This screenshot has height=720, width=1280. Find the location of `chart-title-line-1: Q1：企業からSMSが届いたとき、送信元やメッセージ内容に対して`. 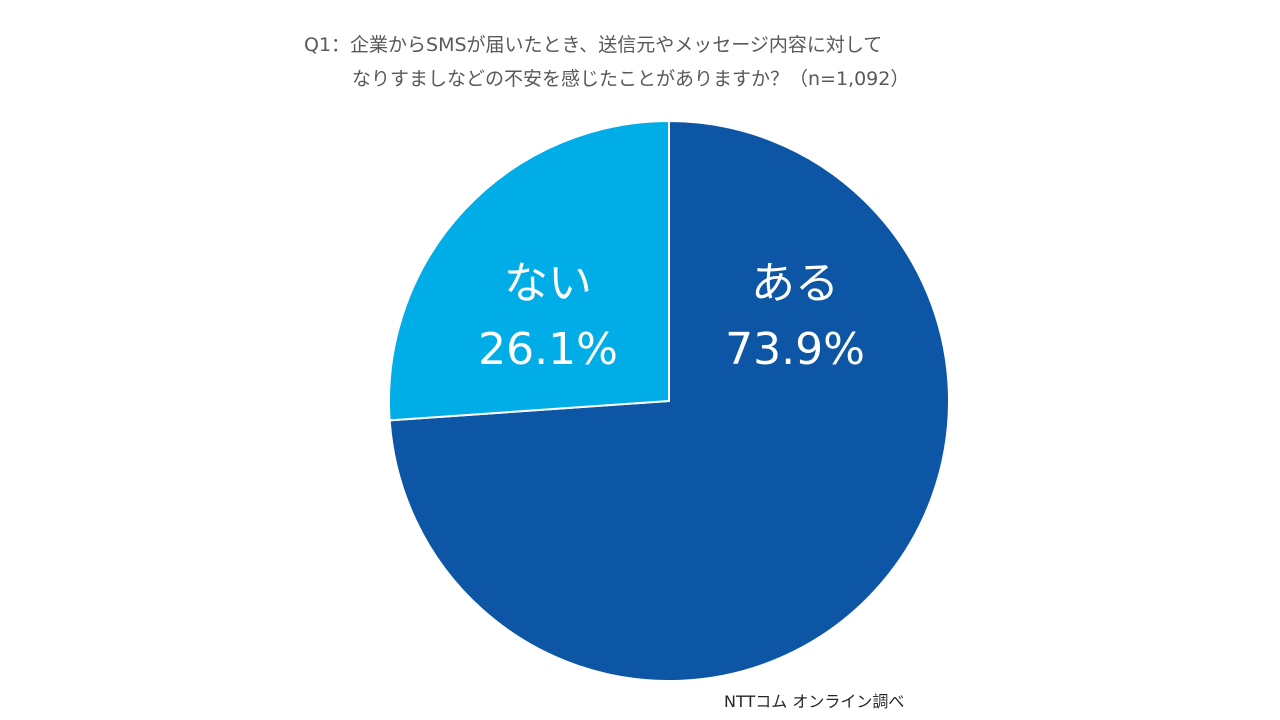

chart-title-line-1: Q1：企業からSMSが届いたとき、送信元やメッセージ内容に対して is located at coordinates (593, 45).